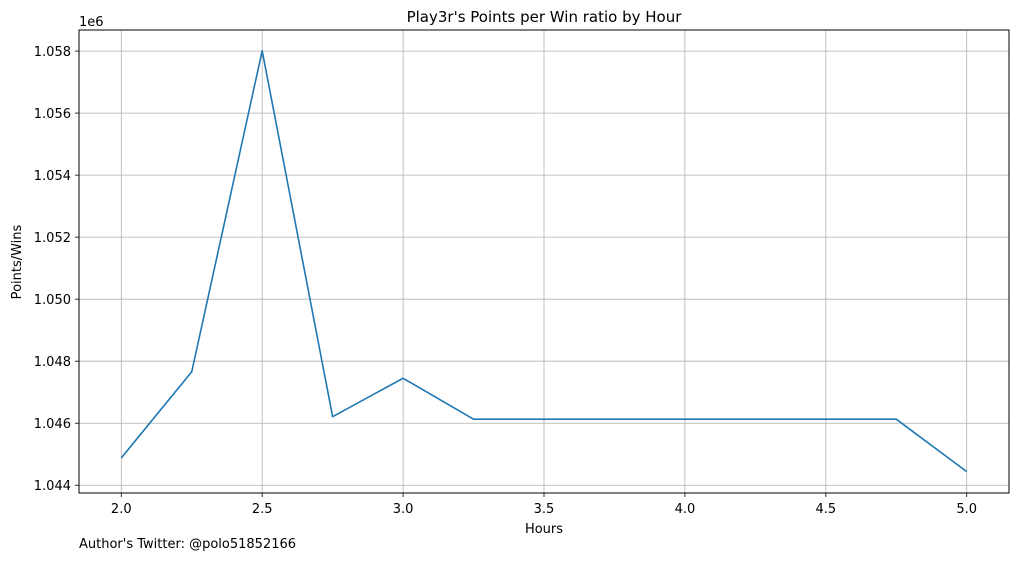 The width and height of the screenshot is (1019, 562). I want to click on y-axis-ticks: 1.044 1.046 1.048 1.050 1.052 1.054 1.056 1.058, so click(56, 269).